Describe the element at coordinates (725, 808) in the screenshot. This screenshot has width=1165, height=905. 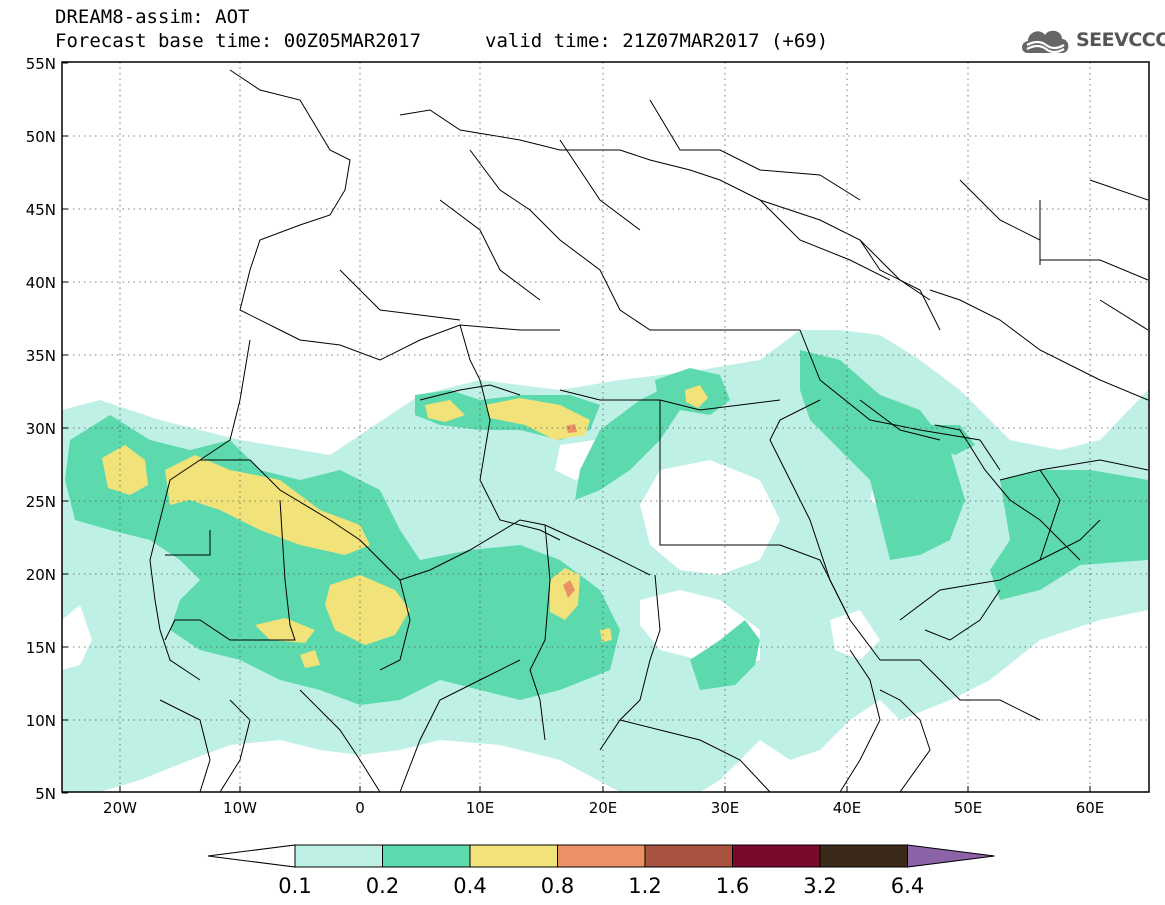
I see `lon-label: 30E` at that location.